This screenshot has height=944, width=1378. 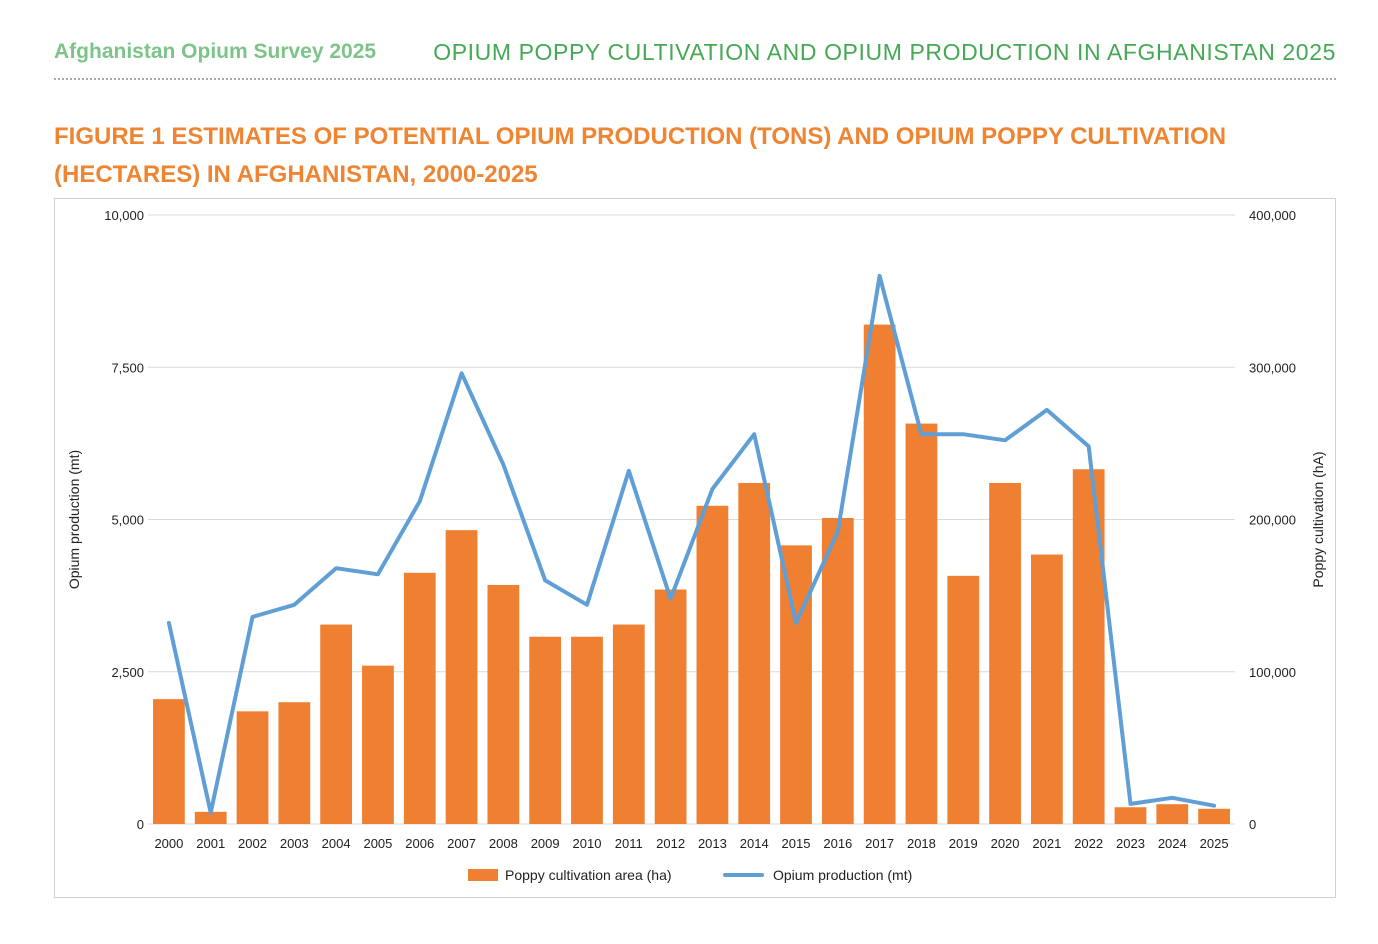 I want to click on x-tick-label: 2006, so click(x=419, y=843).